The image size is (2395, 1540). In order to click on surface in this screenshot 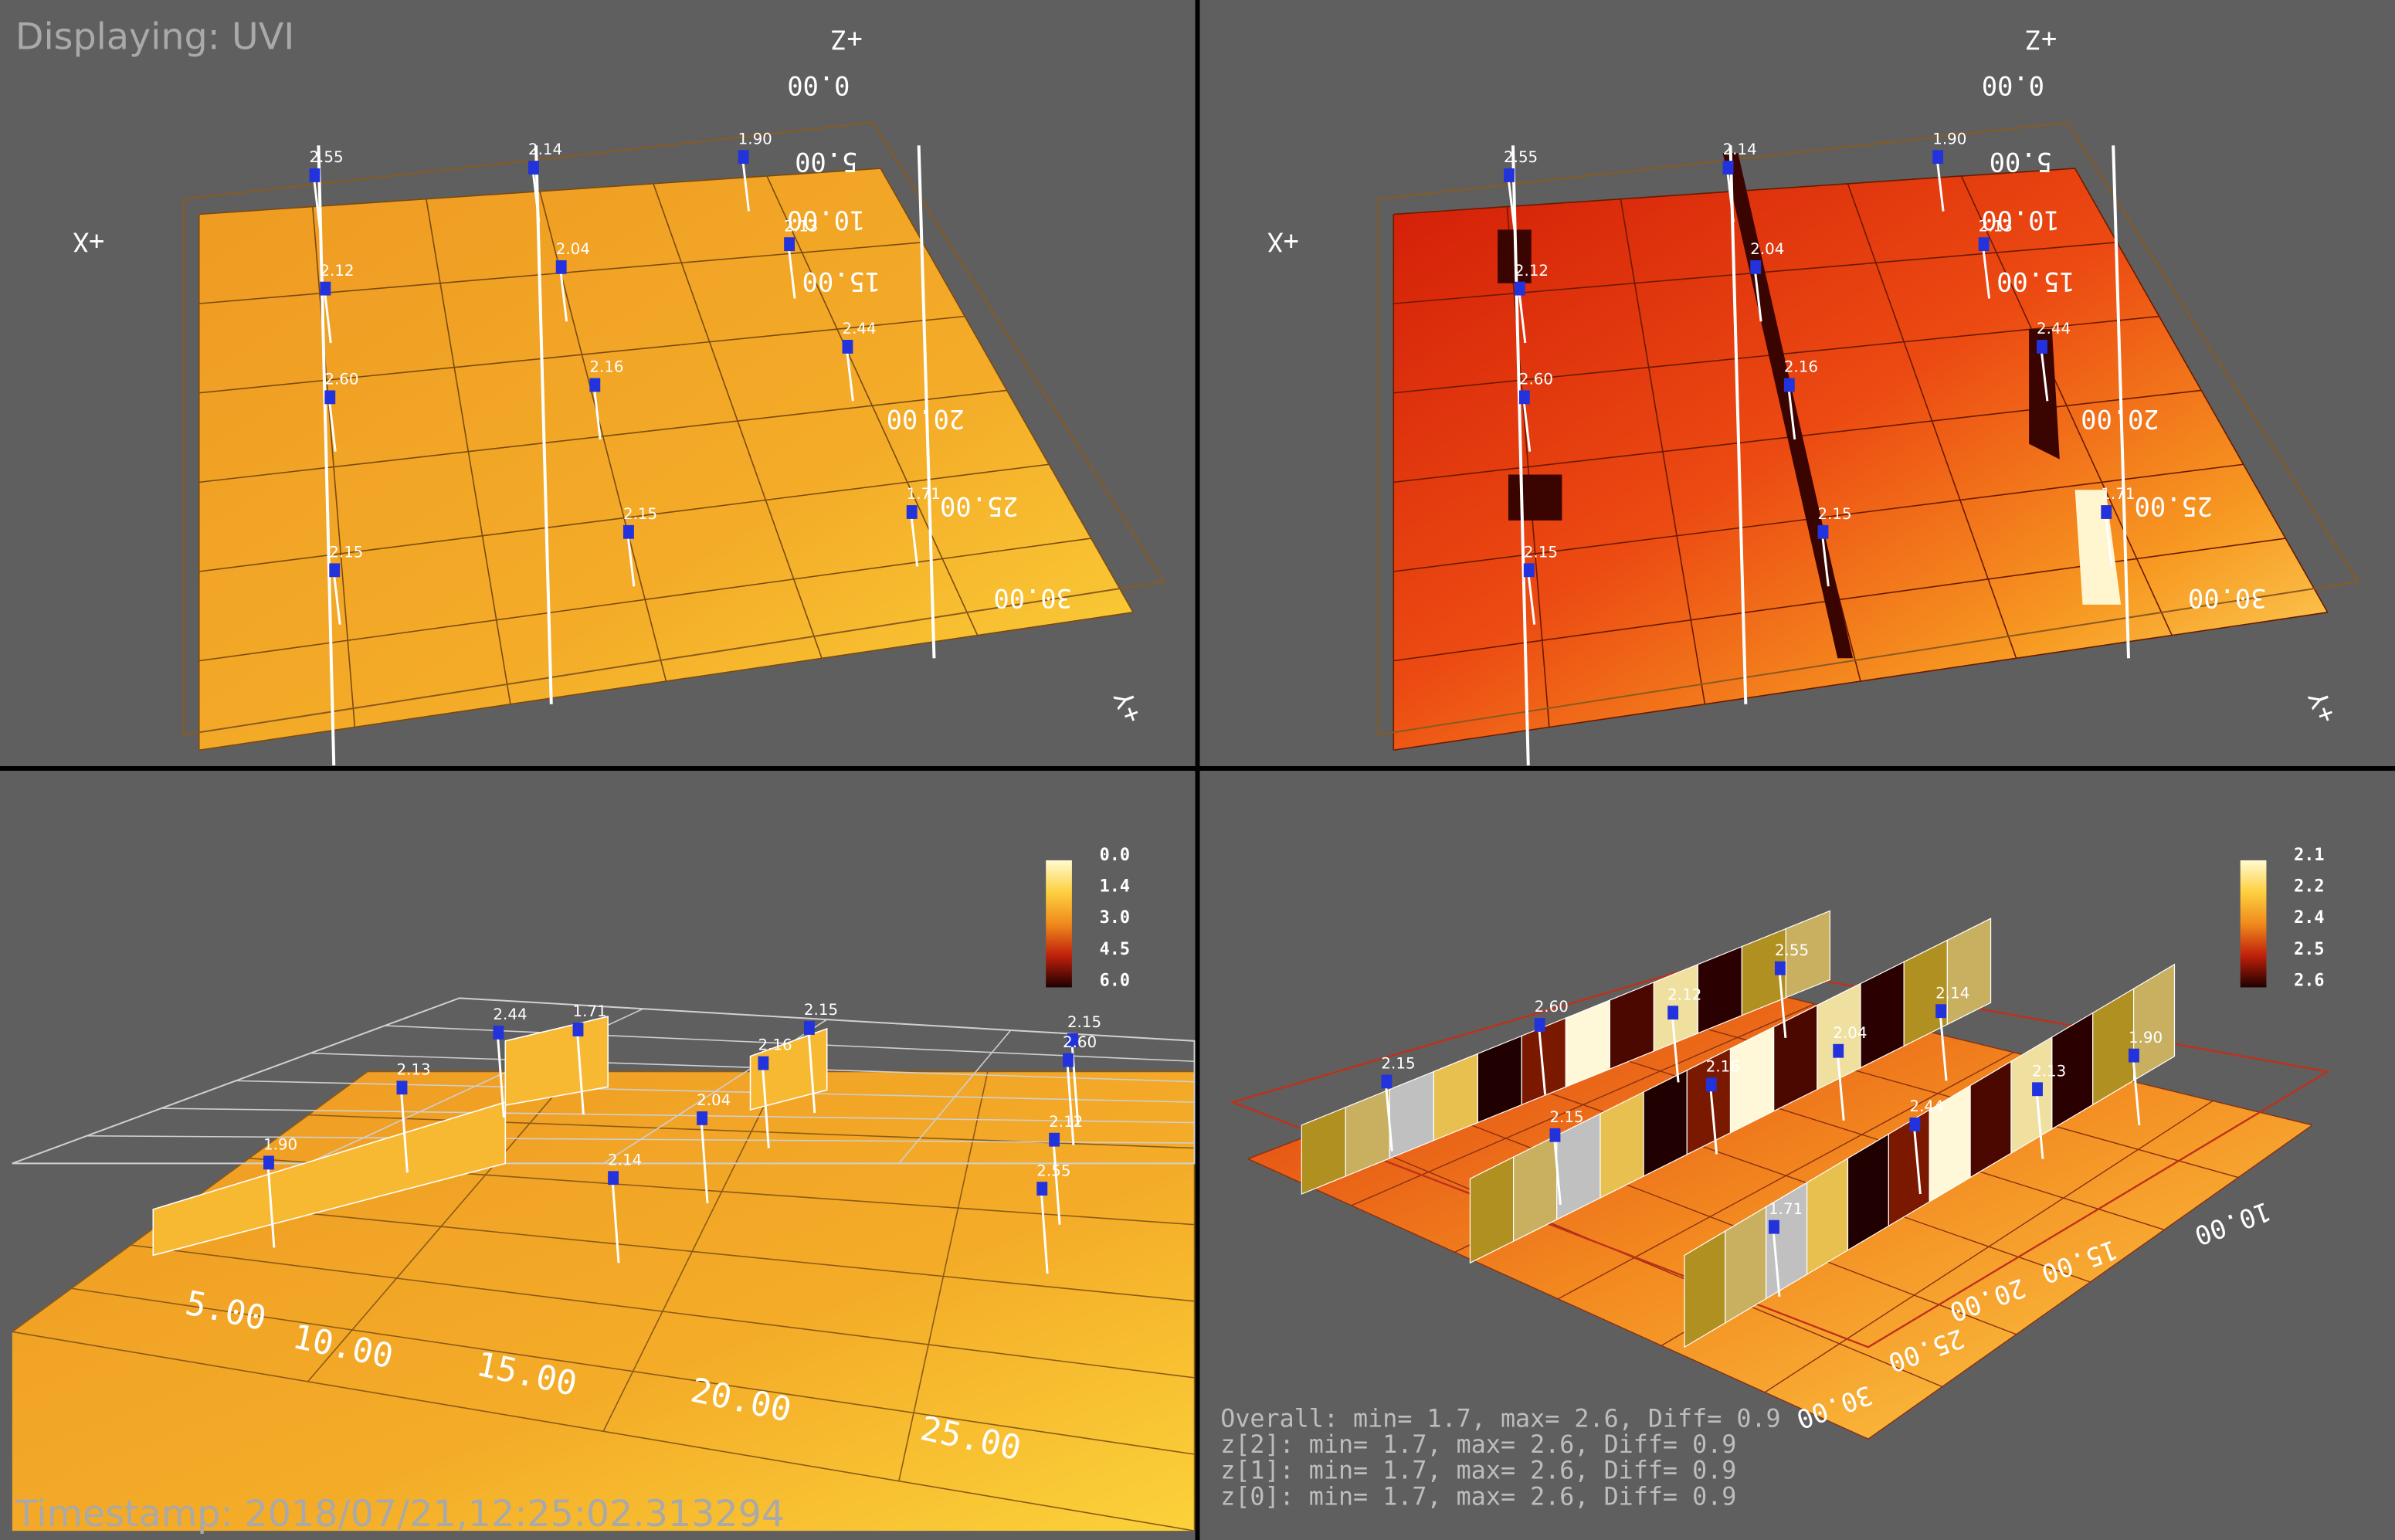, I will do `click(666, 459)`.